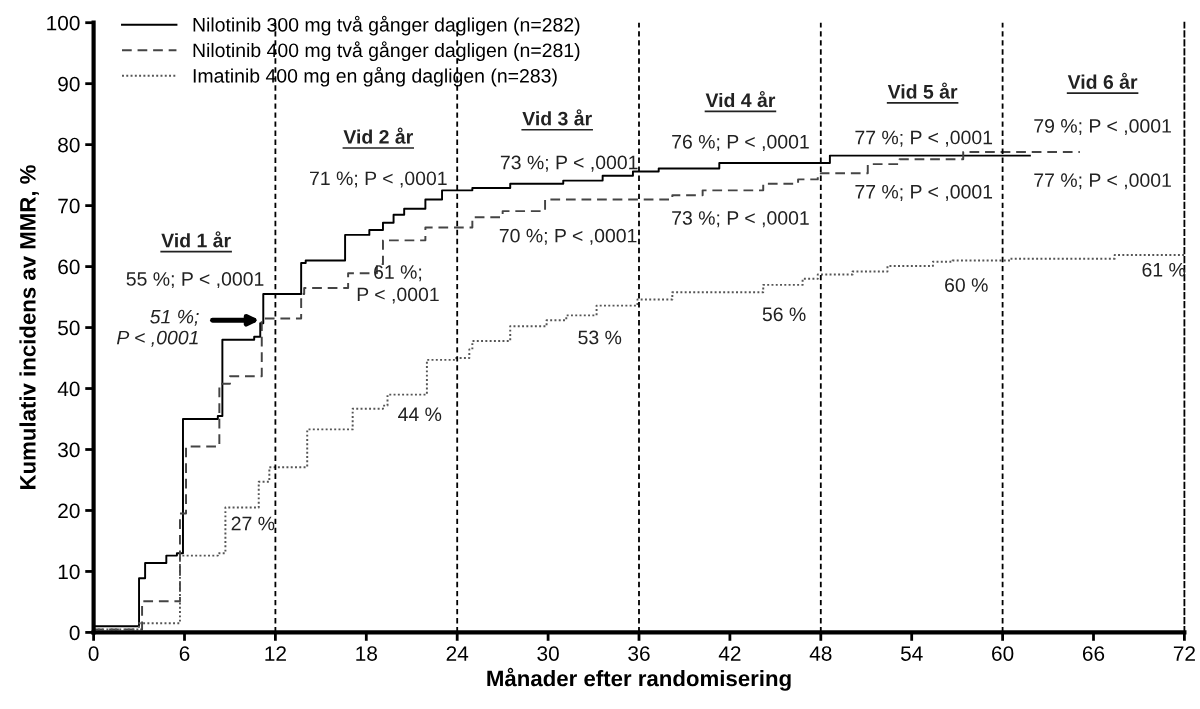 The height and width of the screenshot is (709, 1200). I want to click on y-axis-title: Kumulativ incidens av MMR, %, so click(29, 327).